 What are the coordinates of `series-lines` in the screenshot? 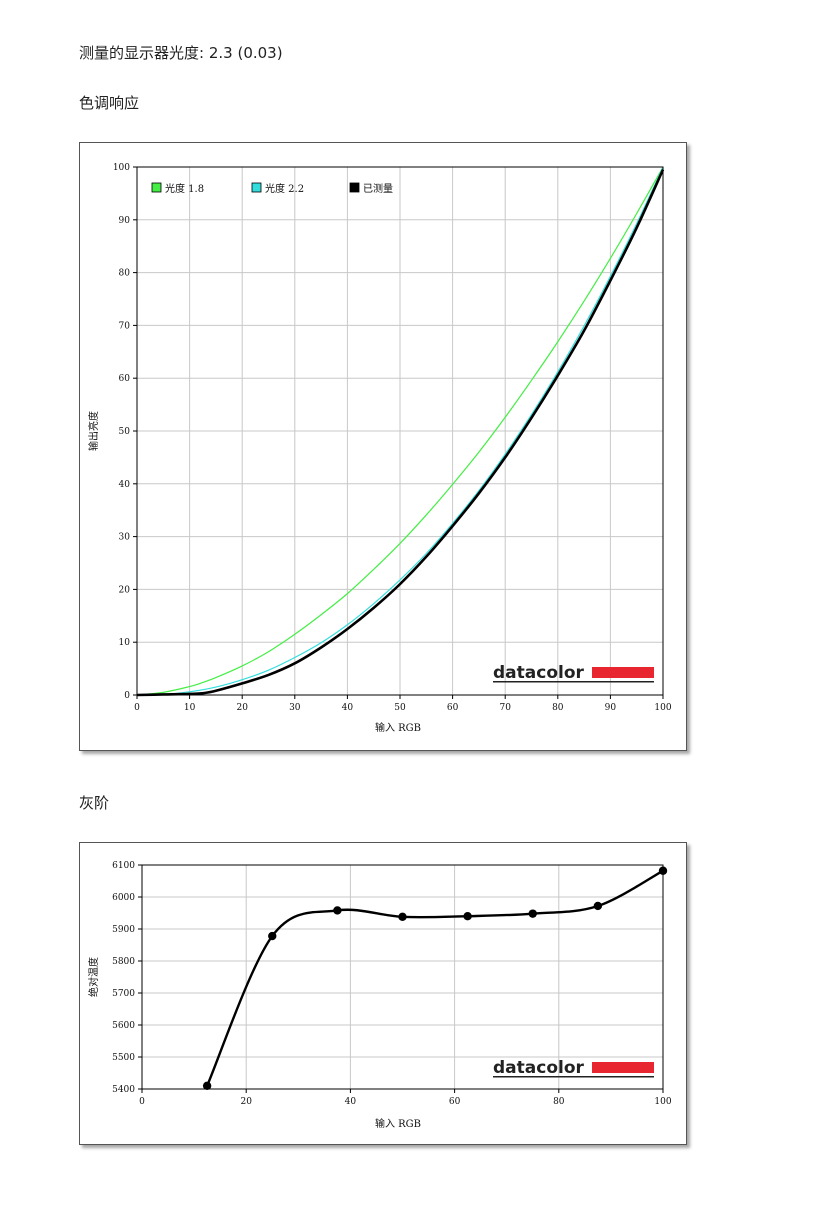 It's located at (435, 978).